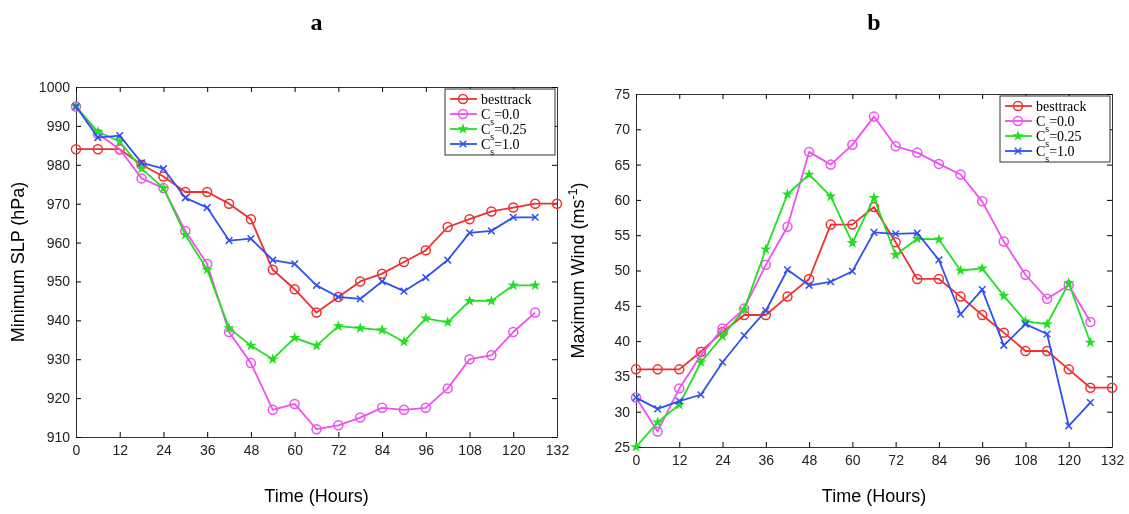  What do you see at coordinates (622, 376) in the screenshot?
I see `y-tick-label: 35` at bounding box center [622, 376].